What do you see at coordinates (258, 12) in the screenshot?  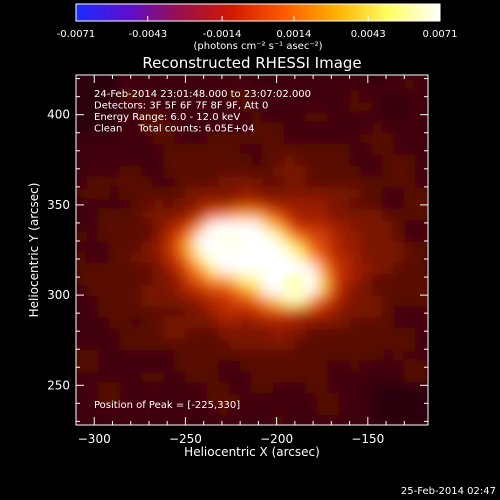 I see `colorbar-gradient` at bounding box center [258, 12].